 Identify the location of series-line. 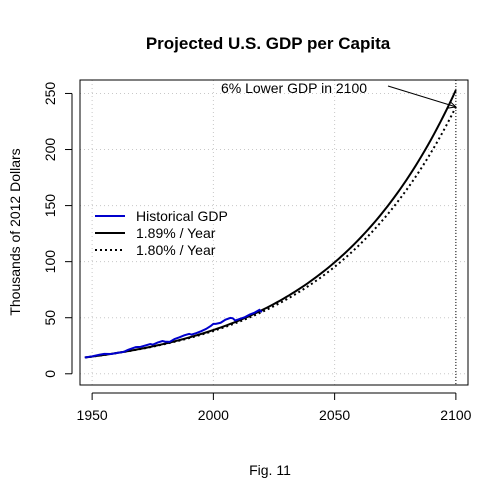
(173, 333).